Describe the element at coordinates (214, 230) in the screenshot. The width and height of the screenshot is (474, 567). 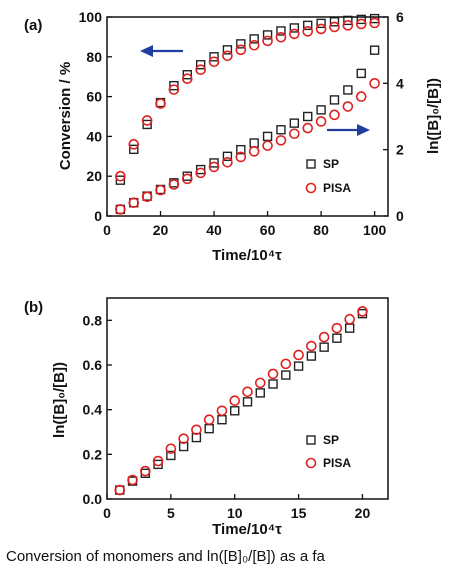
I see `panel-a-x-tick-label: 40` at that location.